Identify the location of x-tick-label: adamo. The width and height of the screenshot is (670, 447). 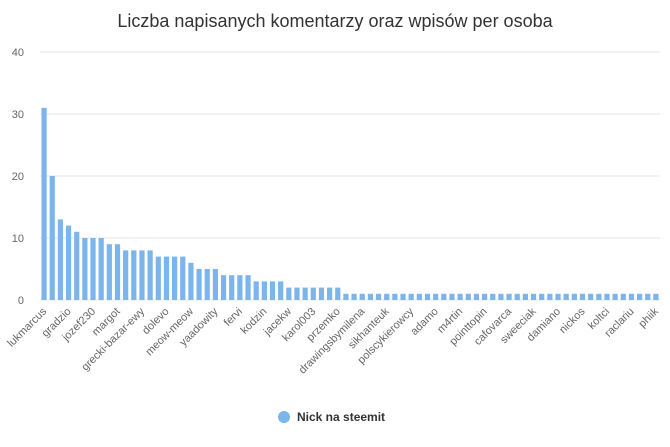
(425, 322).